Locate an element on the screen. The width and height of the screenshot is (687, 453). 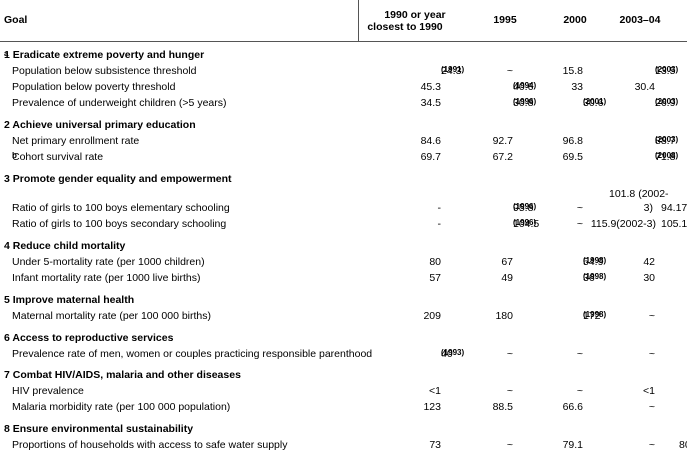
header-col-1990-line1: 1990 or year is located at coordinates (415, 15).